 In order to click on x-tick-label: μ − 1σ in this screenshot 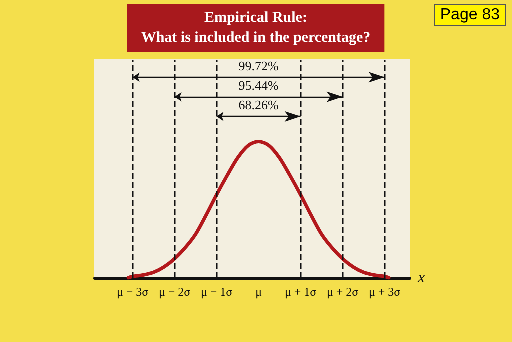, I will do `click(217, 292)`.